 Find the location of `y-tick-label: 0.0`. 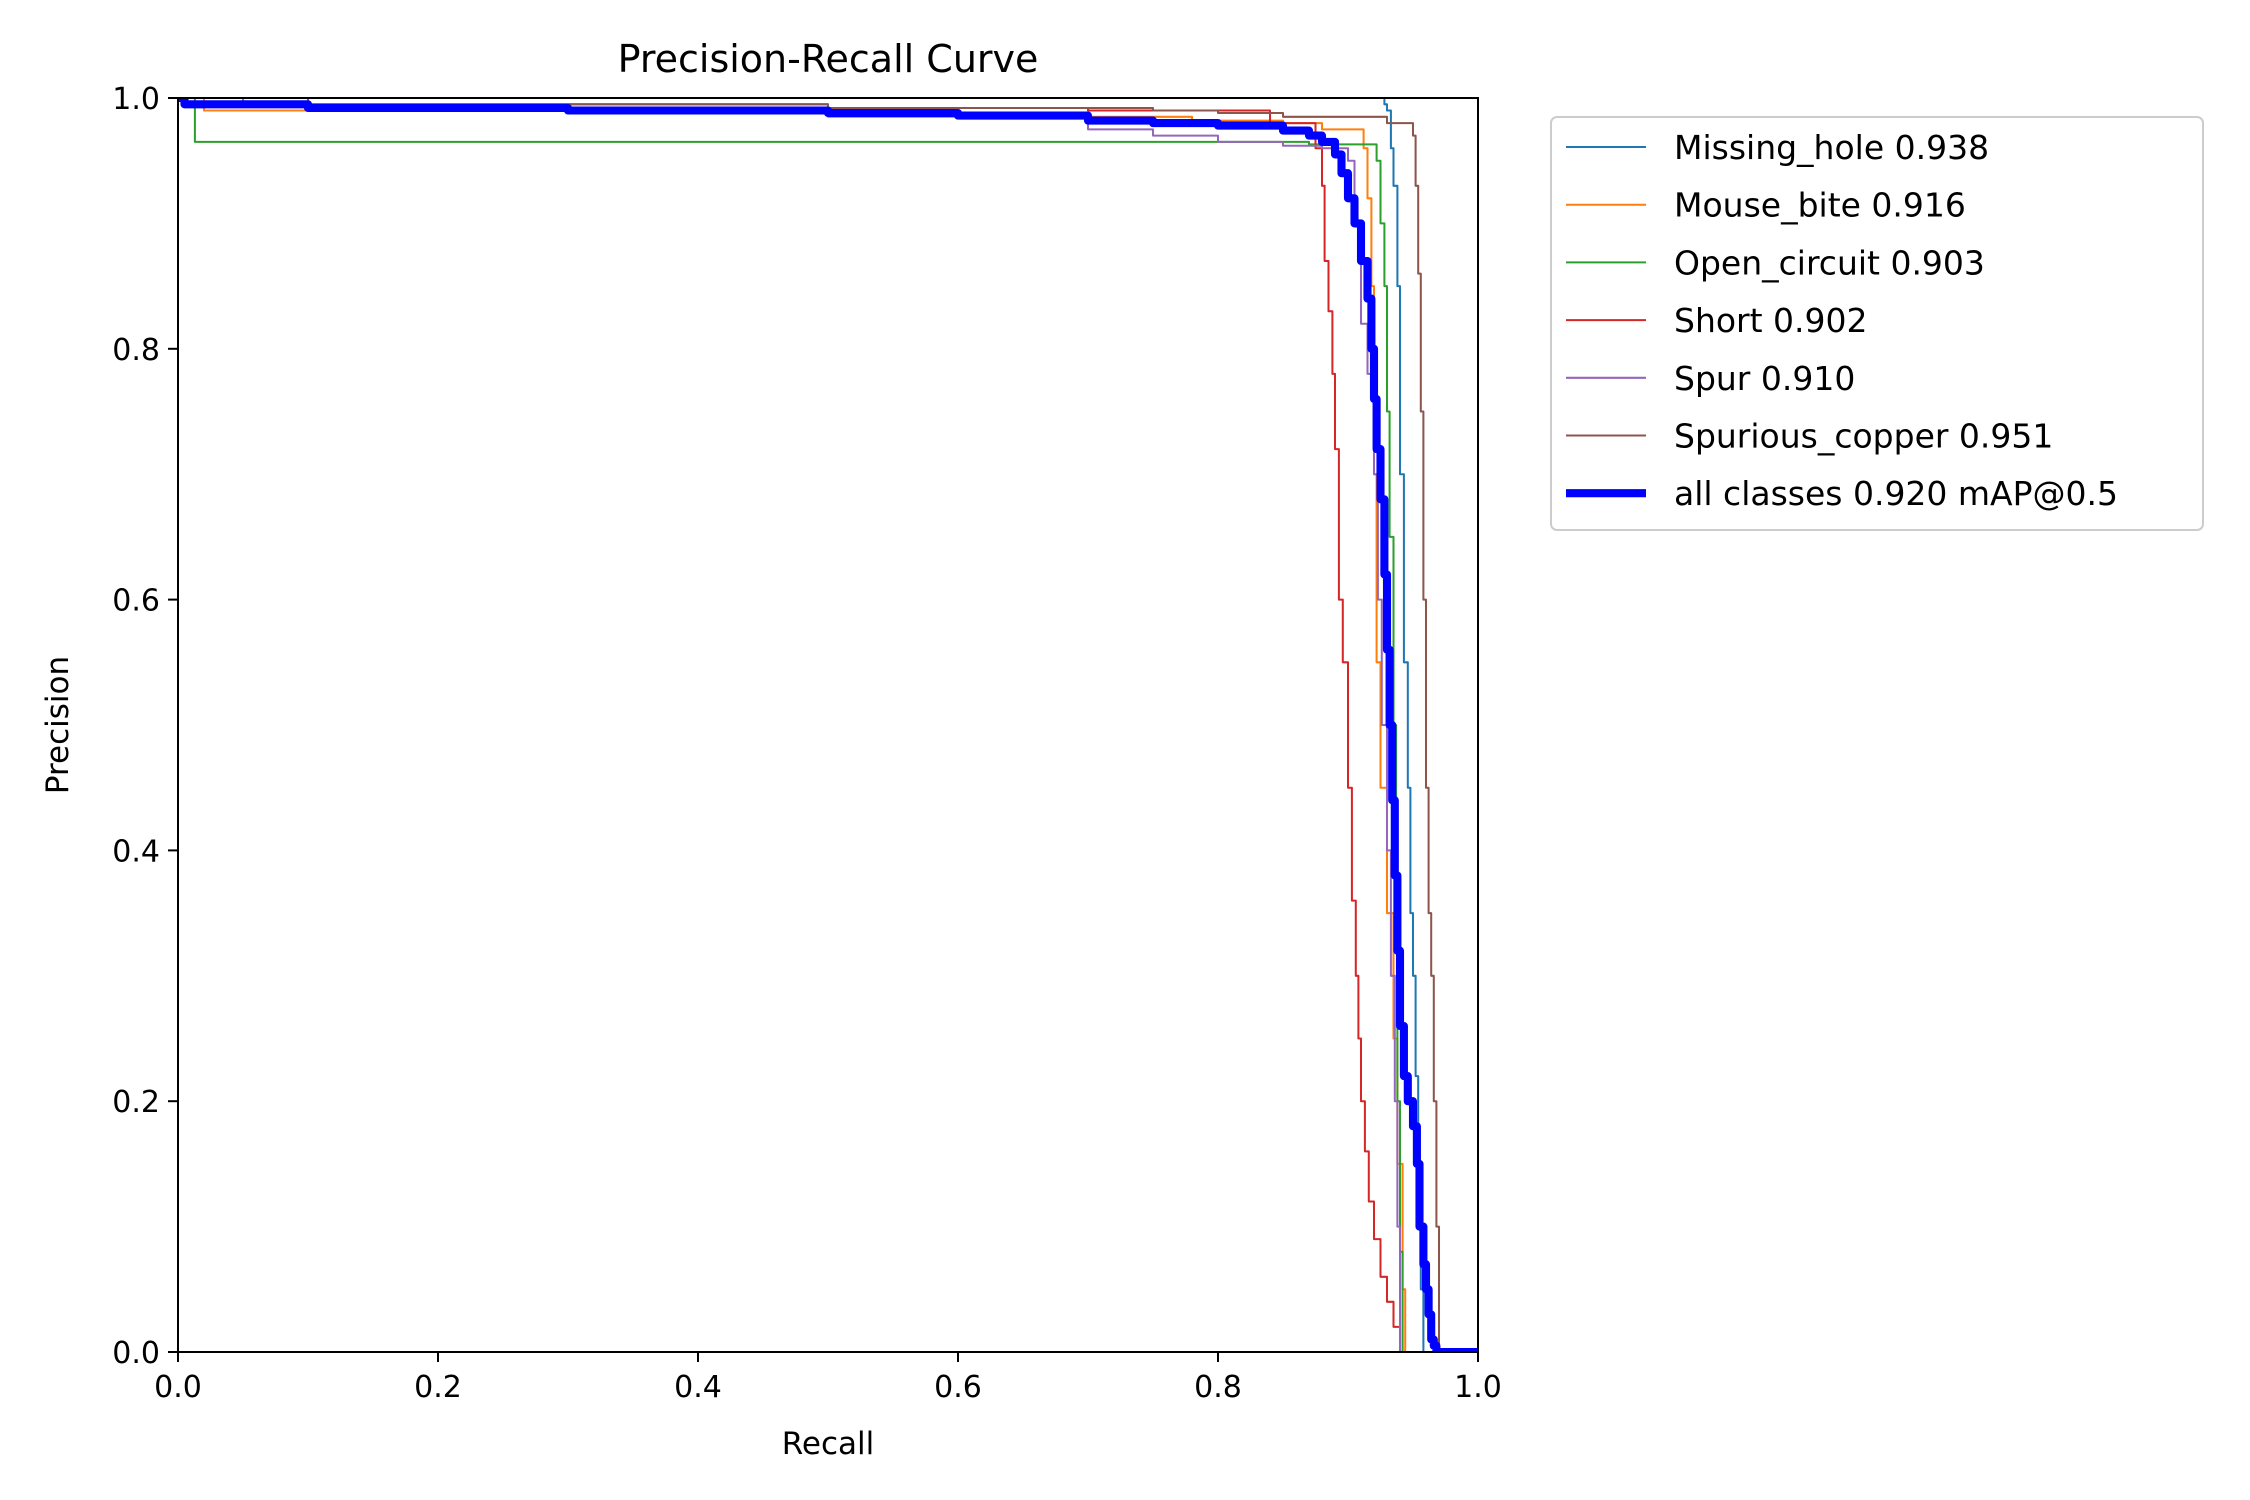

y-tick-label: 0.0 is located at coordinates (136, 1353).